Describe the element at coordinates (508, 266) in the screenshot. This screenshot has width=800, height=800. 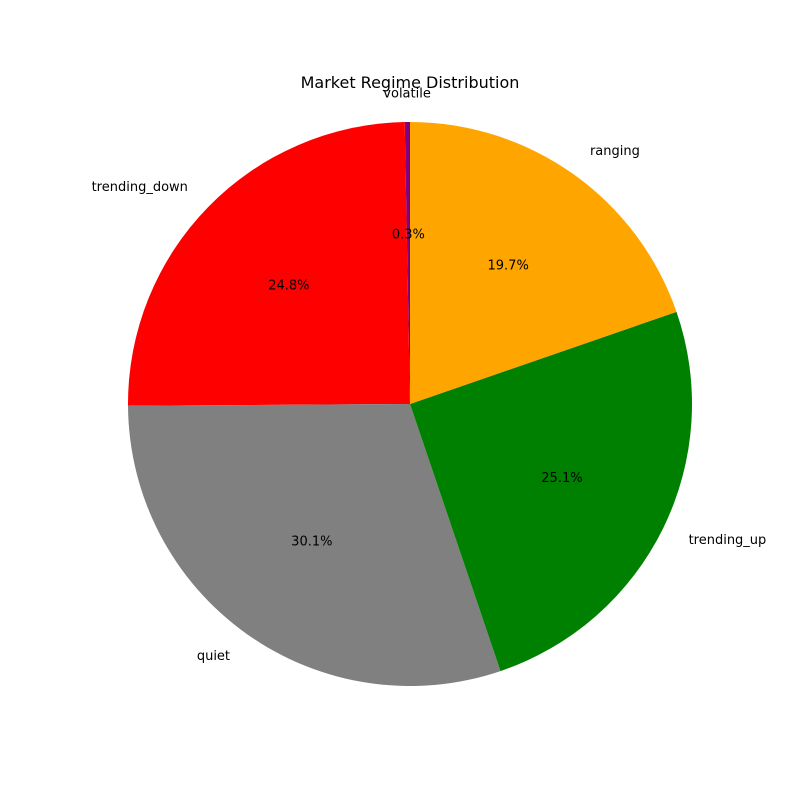
I see `slice-percent-ranging: 19.7%` at that location.